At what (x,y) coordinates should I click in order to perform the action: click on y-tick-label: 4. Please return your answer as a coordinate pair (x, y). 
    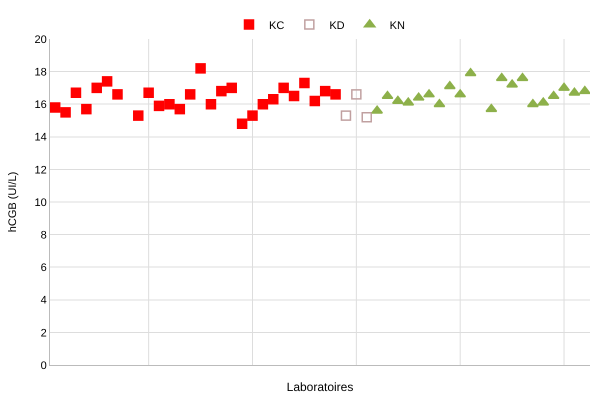
    Looking at the image, I should click on (43, 300).